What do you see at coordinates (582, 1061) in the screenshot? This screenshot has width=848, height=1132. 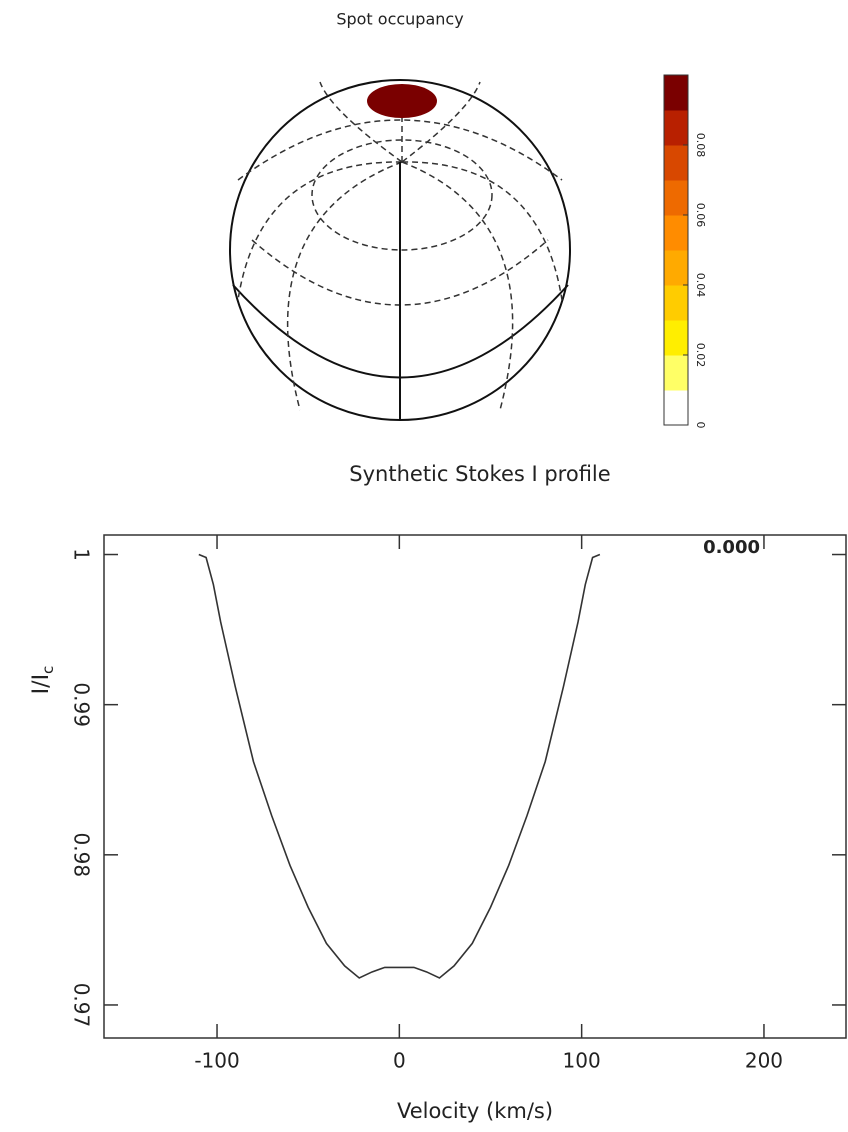 I see `x-tick-label: 100` at bounding box center [582, 1061].